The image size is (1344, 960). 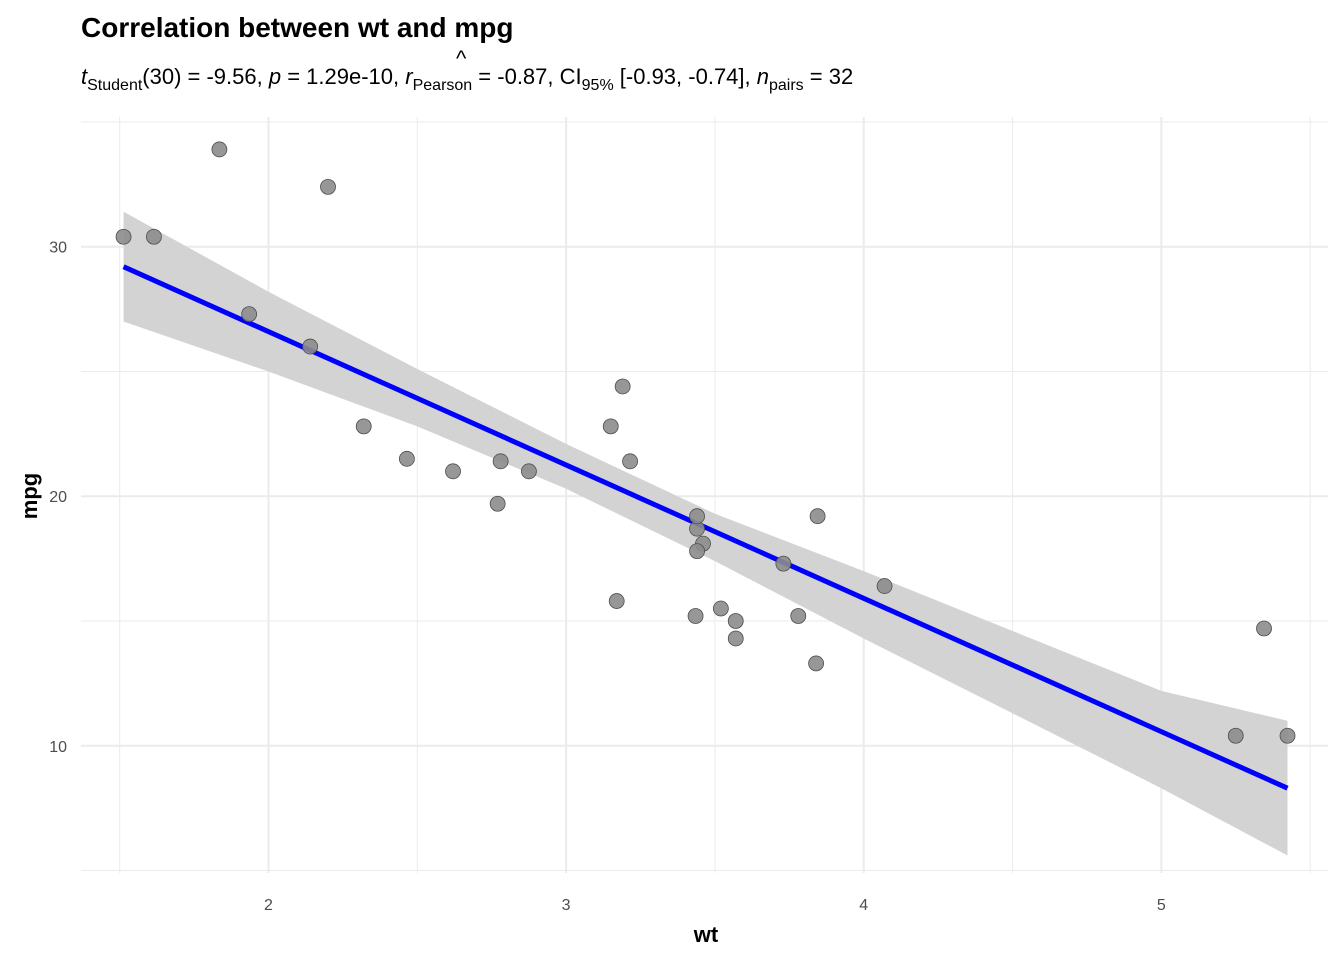 I want to click on p-value: = 1.29e-10,, so click(x=343, y=76).